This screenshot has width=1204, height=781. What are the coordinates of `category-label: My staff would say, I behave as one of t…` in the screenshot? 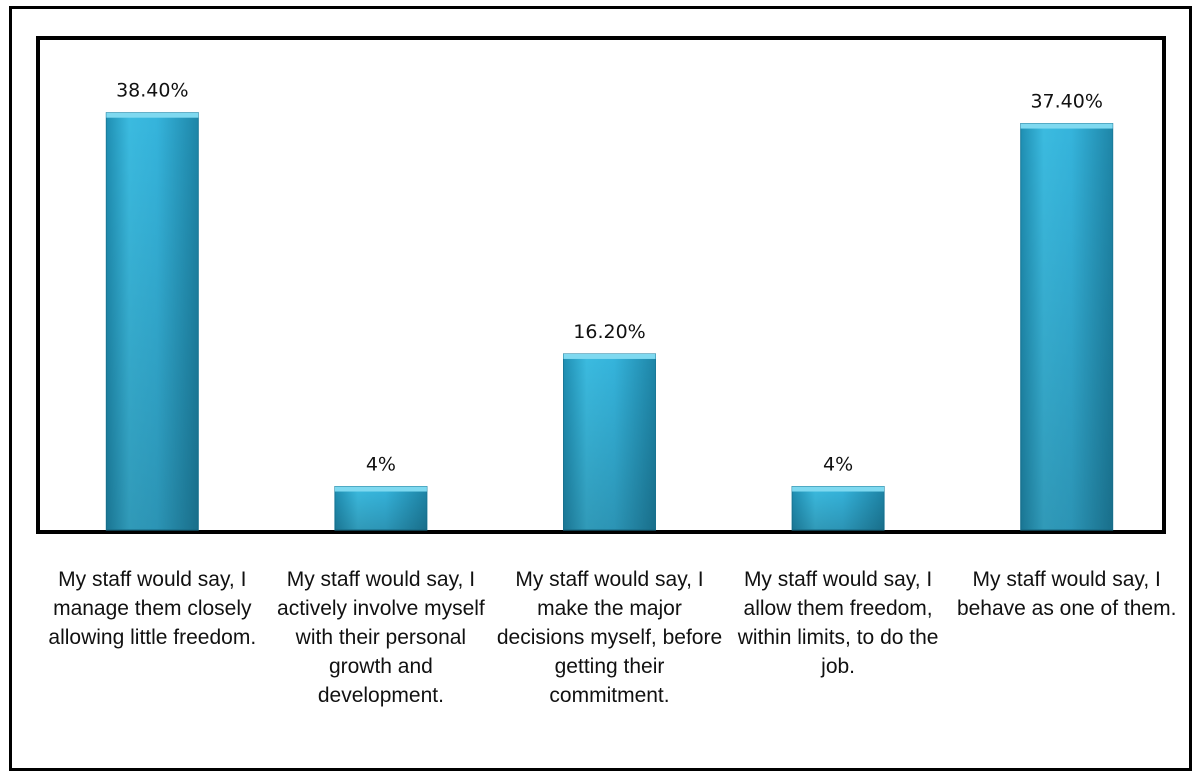 It's located at (1066, 594).